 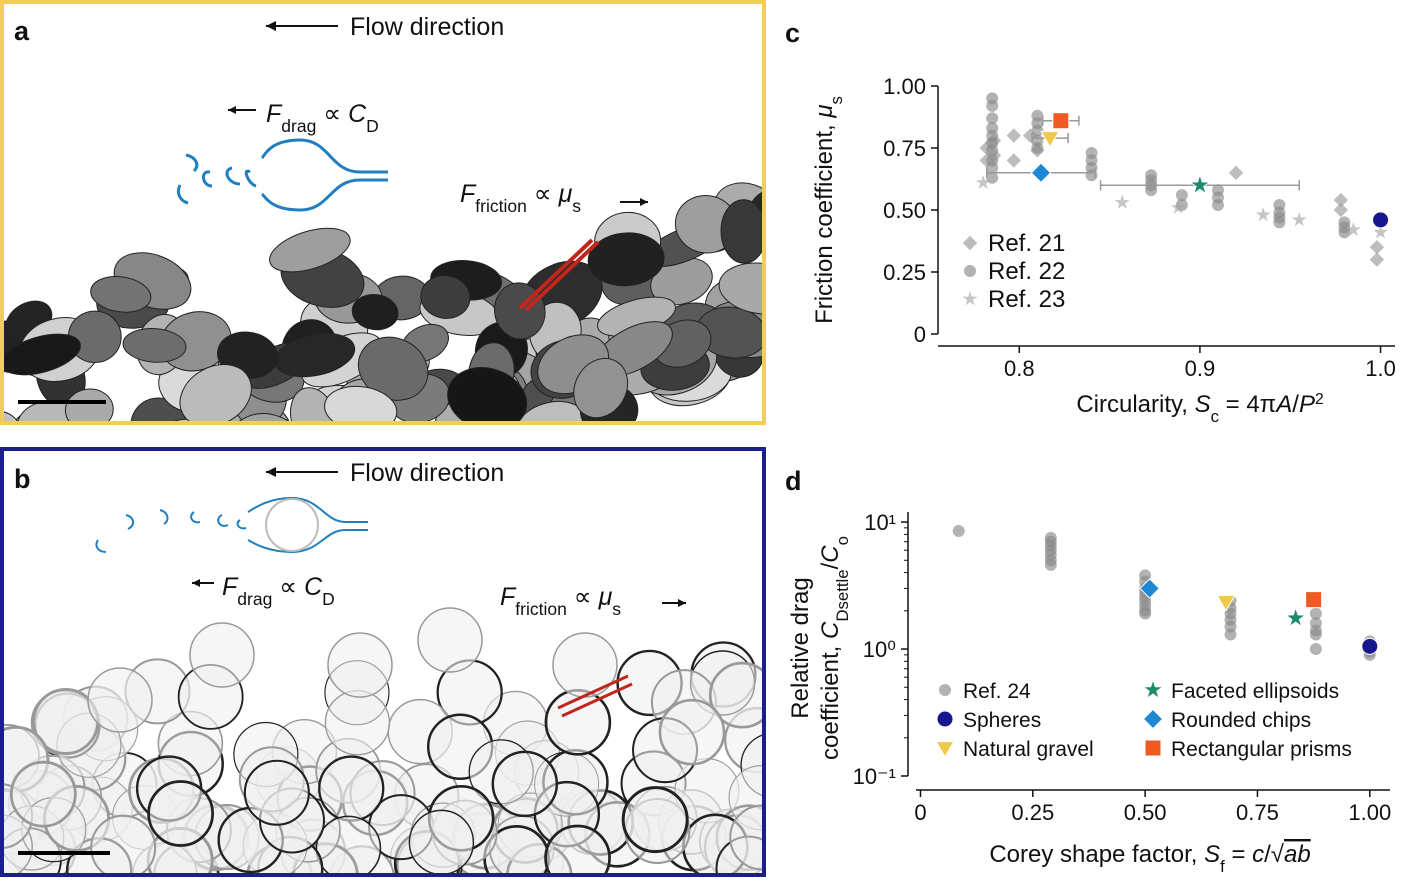 What do you see at coordinates (879, 649) in the screenshot?
I see `y-tick-label: 10⁰` at bounding box center [879, 649].